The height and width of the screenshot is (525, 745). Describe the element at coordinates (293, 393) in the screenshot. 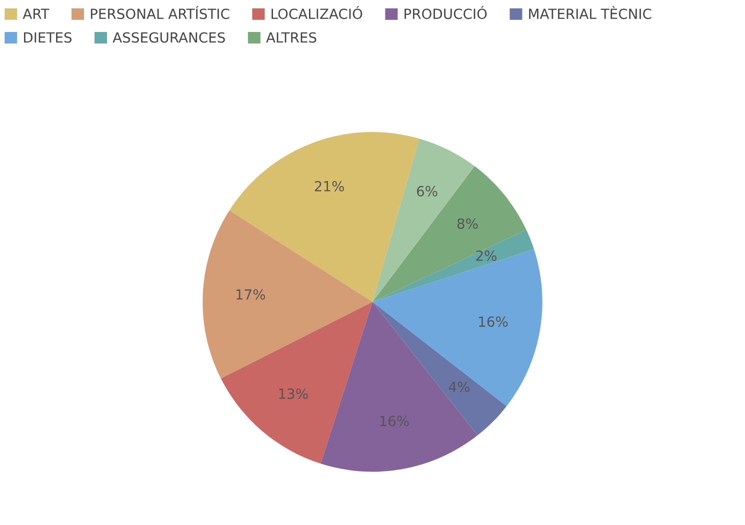

I see `data-label: 13%` at that location.